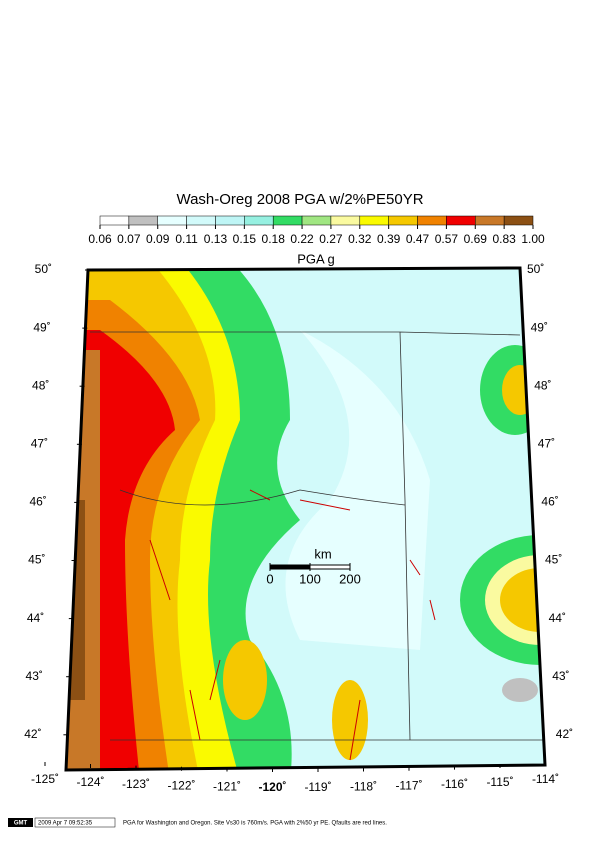 Image resolution: width=595 pixels, height=842 pixels. What do you see at coordinates (274, 239) in the screenshot?
I see `colorbar-tick-label: 0.18` at bounding box center [274, 239].